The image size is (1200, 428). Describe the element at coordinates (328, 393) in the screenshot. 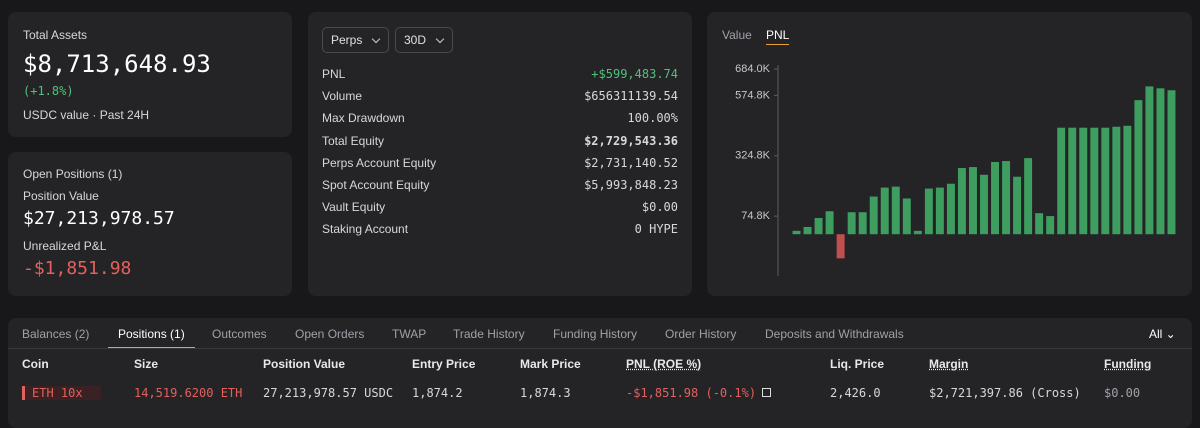

I see `cell: 27,213,978.57 USDC` at that location.